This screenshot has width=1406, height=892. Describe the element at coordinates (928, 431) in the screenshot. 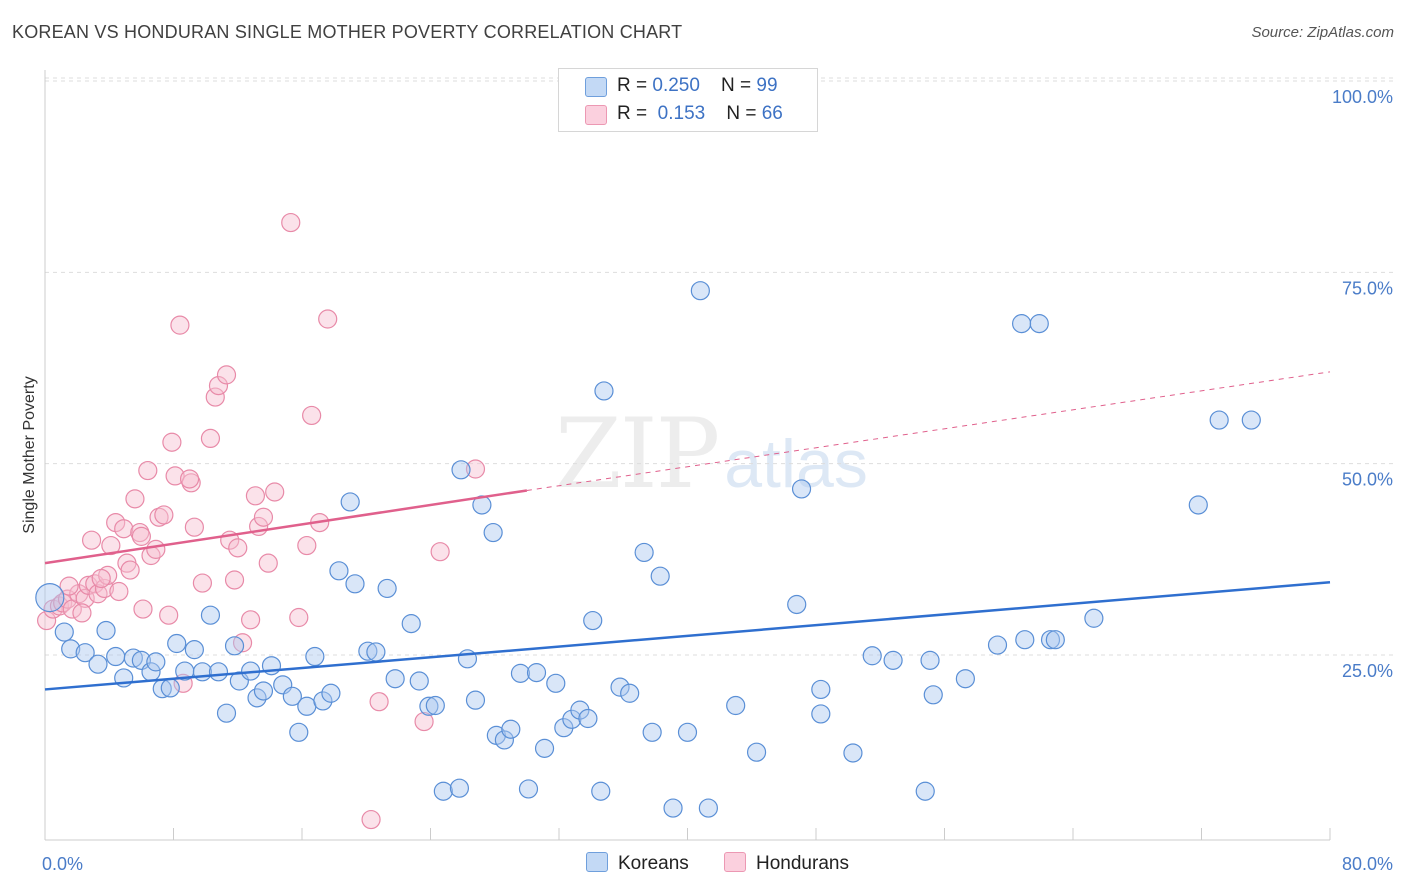

I see `hondurans-trend-extension` at that location.